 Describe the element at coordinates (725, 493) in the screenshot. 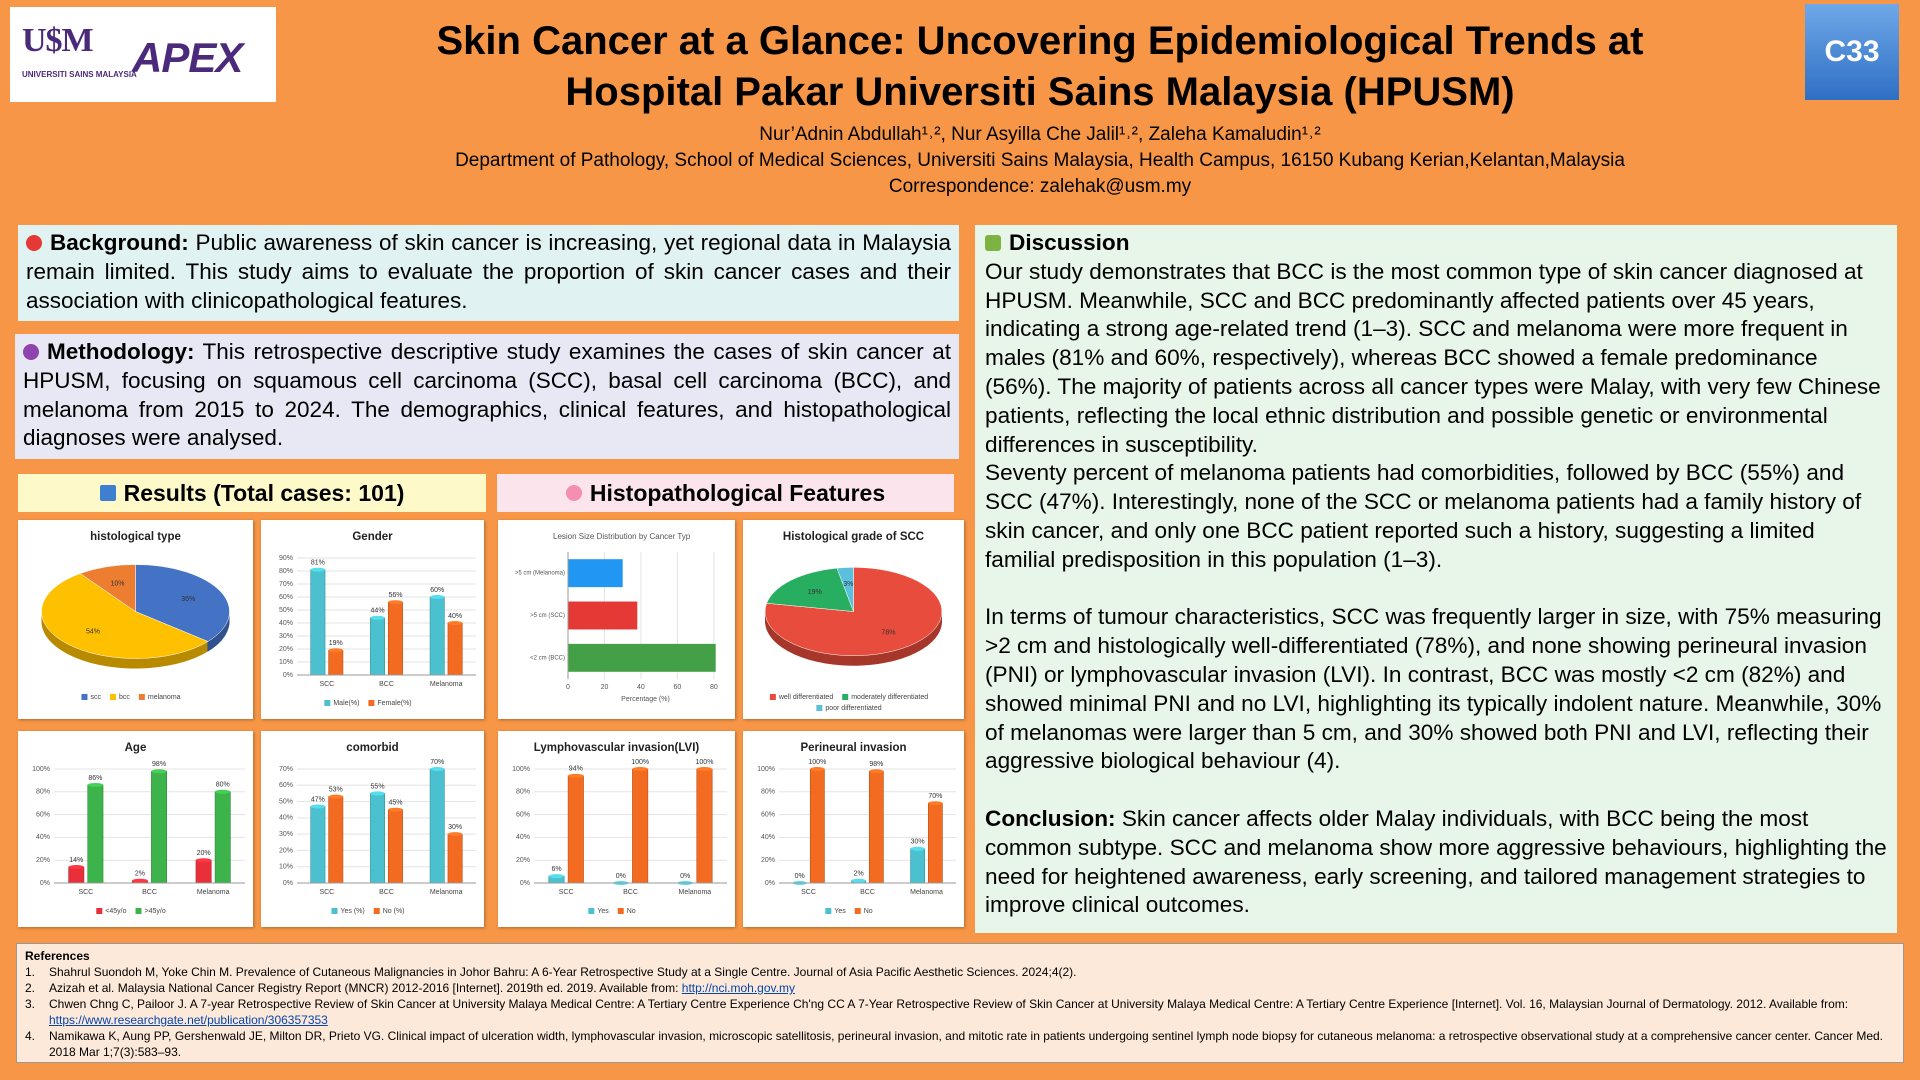

I see `histopathology-heading-box: Histopathological Features` at that location.